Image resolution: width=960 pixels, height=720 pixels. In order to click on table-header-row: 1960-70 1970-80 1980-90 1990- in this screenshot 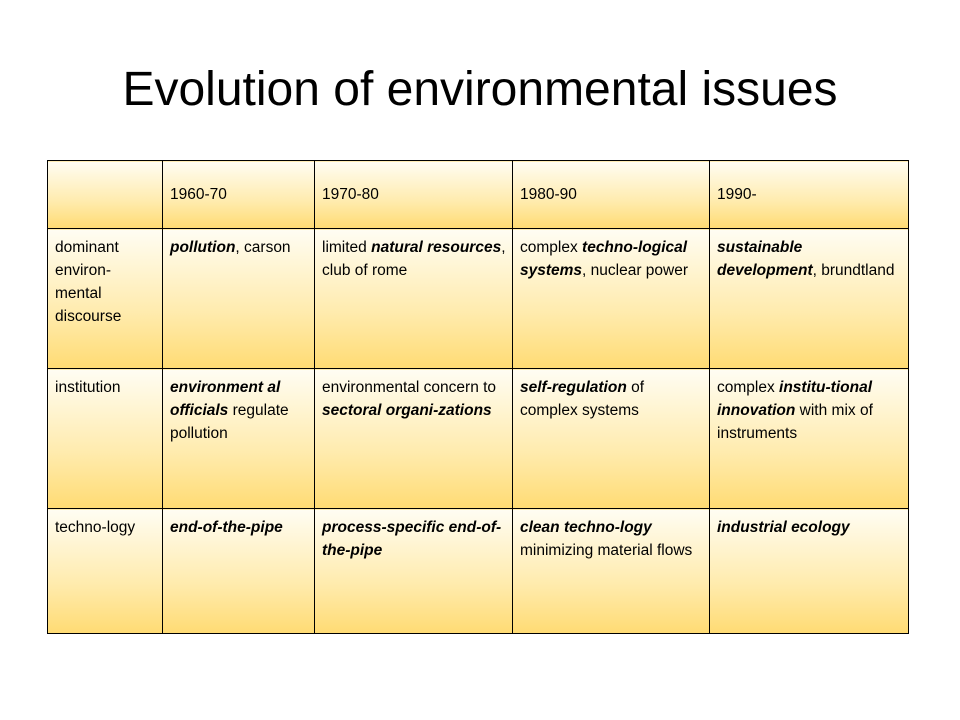, I will do `click(478, 194)`.